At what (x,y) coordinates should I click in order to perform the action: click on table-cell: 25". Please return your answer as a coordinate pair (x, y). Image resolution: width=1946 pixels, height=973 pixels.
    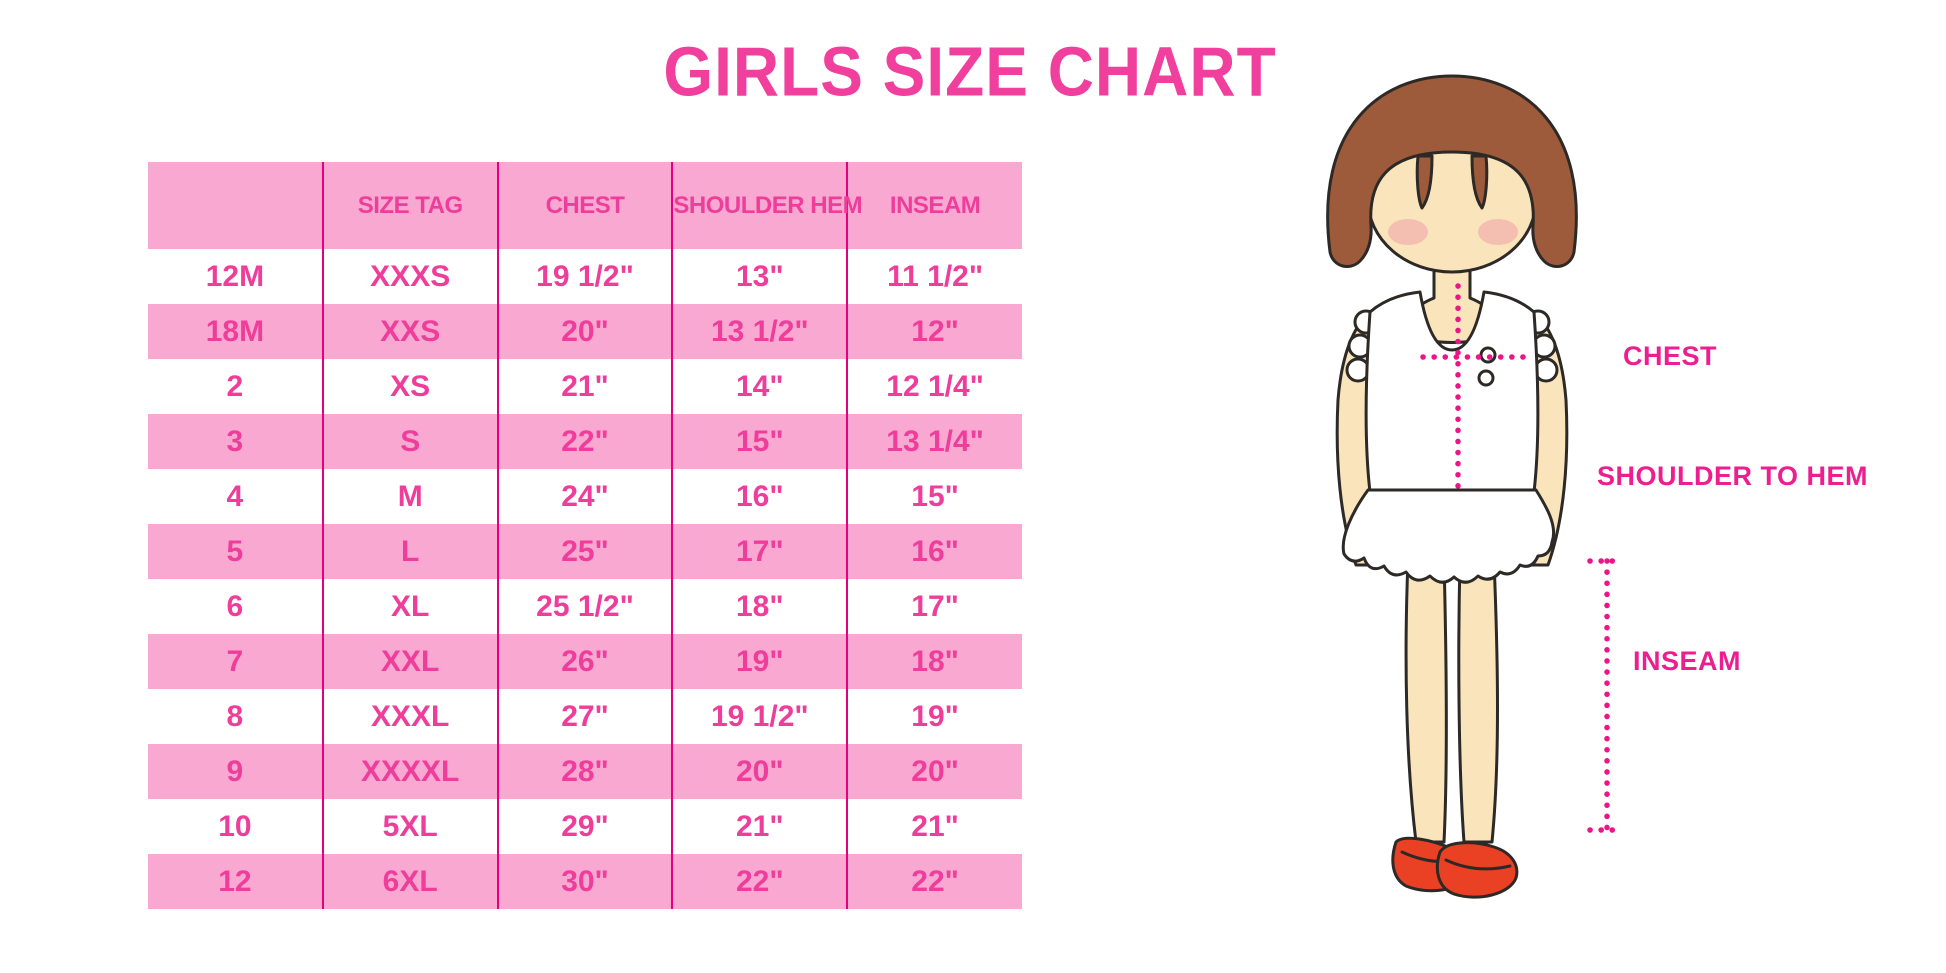
    Looking at the image, I should click on (584, 551).